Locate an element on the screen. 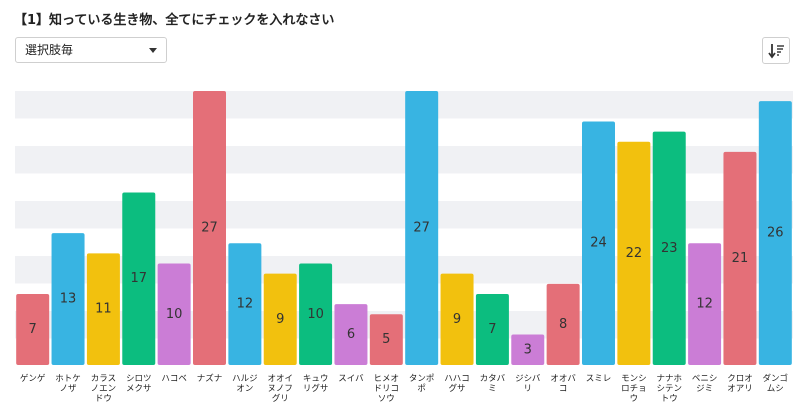 This screenshot has width=800, height=405. bar-value-label: 22 is located at coordinates (634, 253).